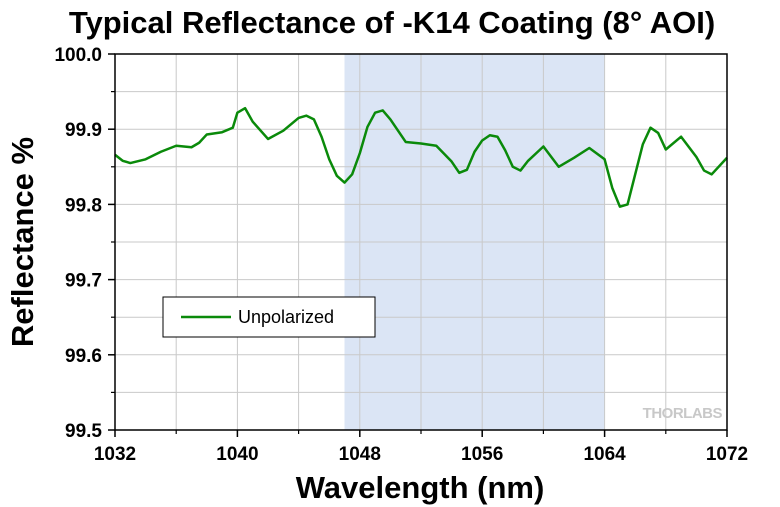  I want to click on x-tick-label: 1032, so click(115, 454).